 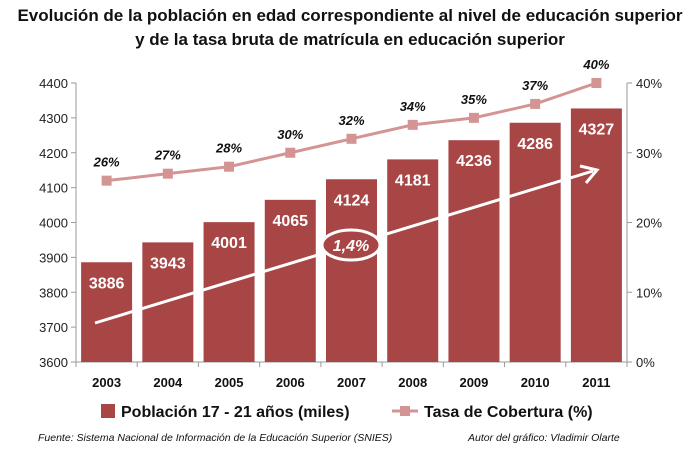 I want to click on bar-data-label: 4236, so click(x=474, y=161).